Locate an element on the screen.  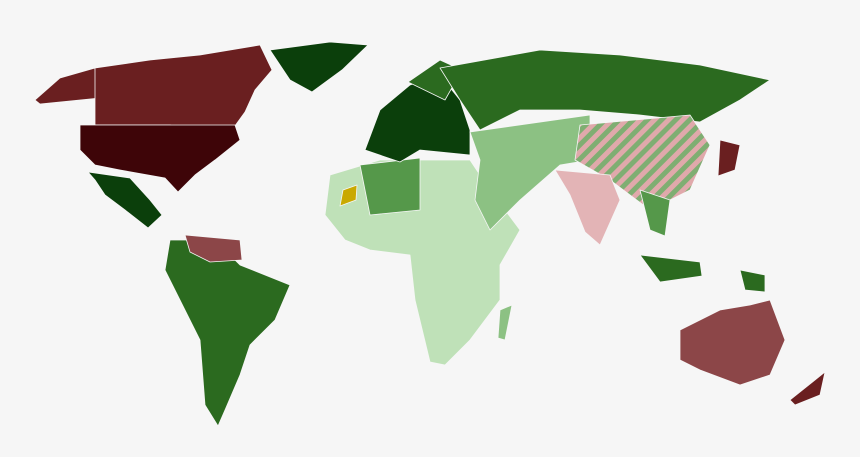
region-india is located at coordinates (587, 207).